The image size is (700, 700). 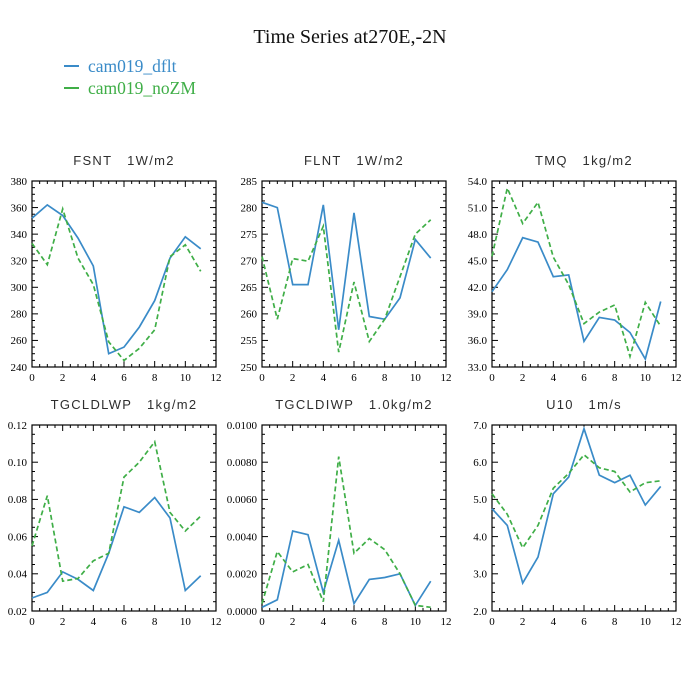 What do you see at coordinates (19, 275) in the screenshot?
I see `y-tick-labels: 380 360 340 320 300 280 260 240` at bounding box center [19, 275].